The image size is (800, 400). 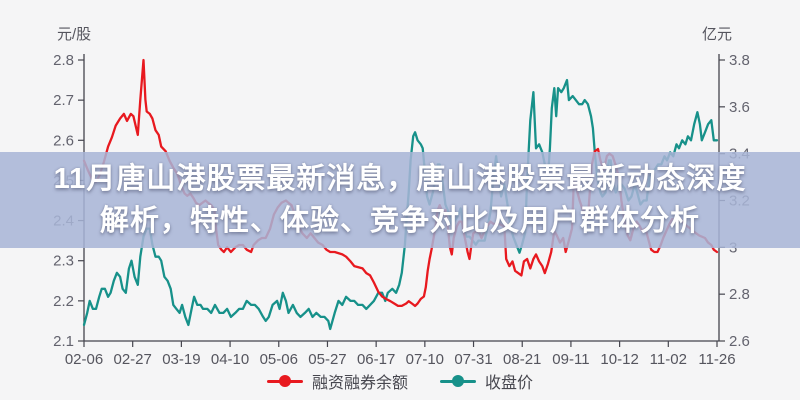 What do you see at coordinates (668, 359) in the screenshot?
I see `x-tick-label: 11-02` at bounding box center [668, 359].